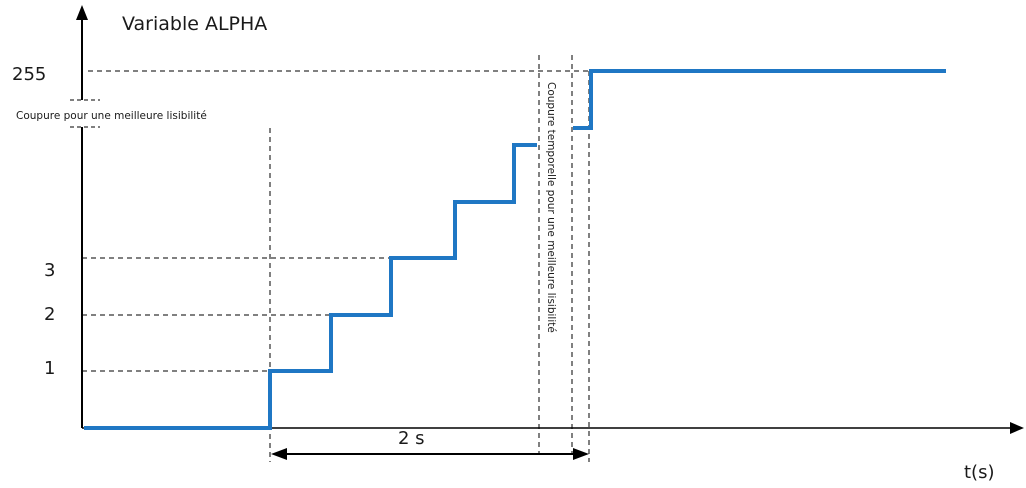 The height and width of the screenshot is (488, 1026). Describe the element at coordinates (111, 116) in the screenshot. I see `y-axis-break-note: Coupure pour une meilleure lisibilité` at that location.